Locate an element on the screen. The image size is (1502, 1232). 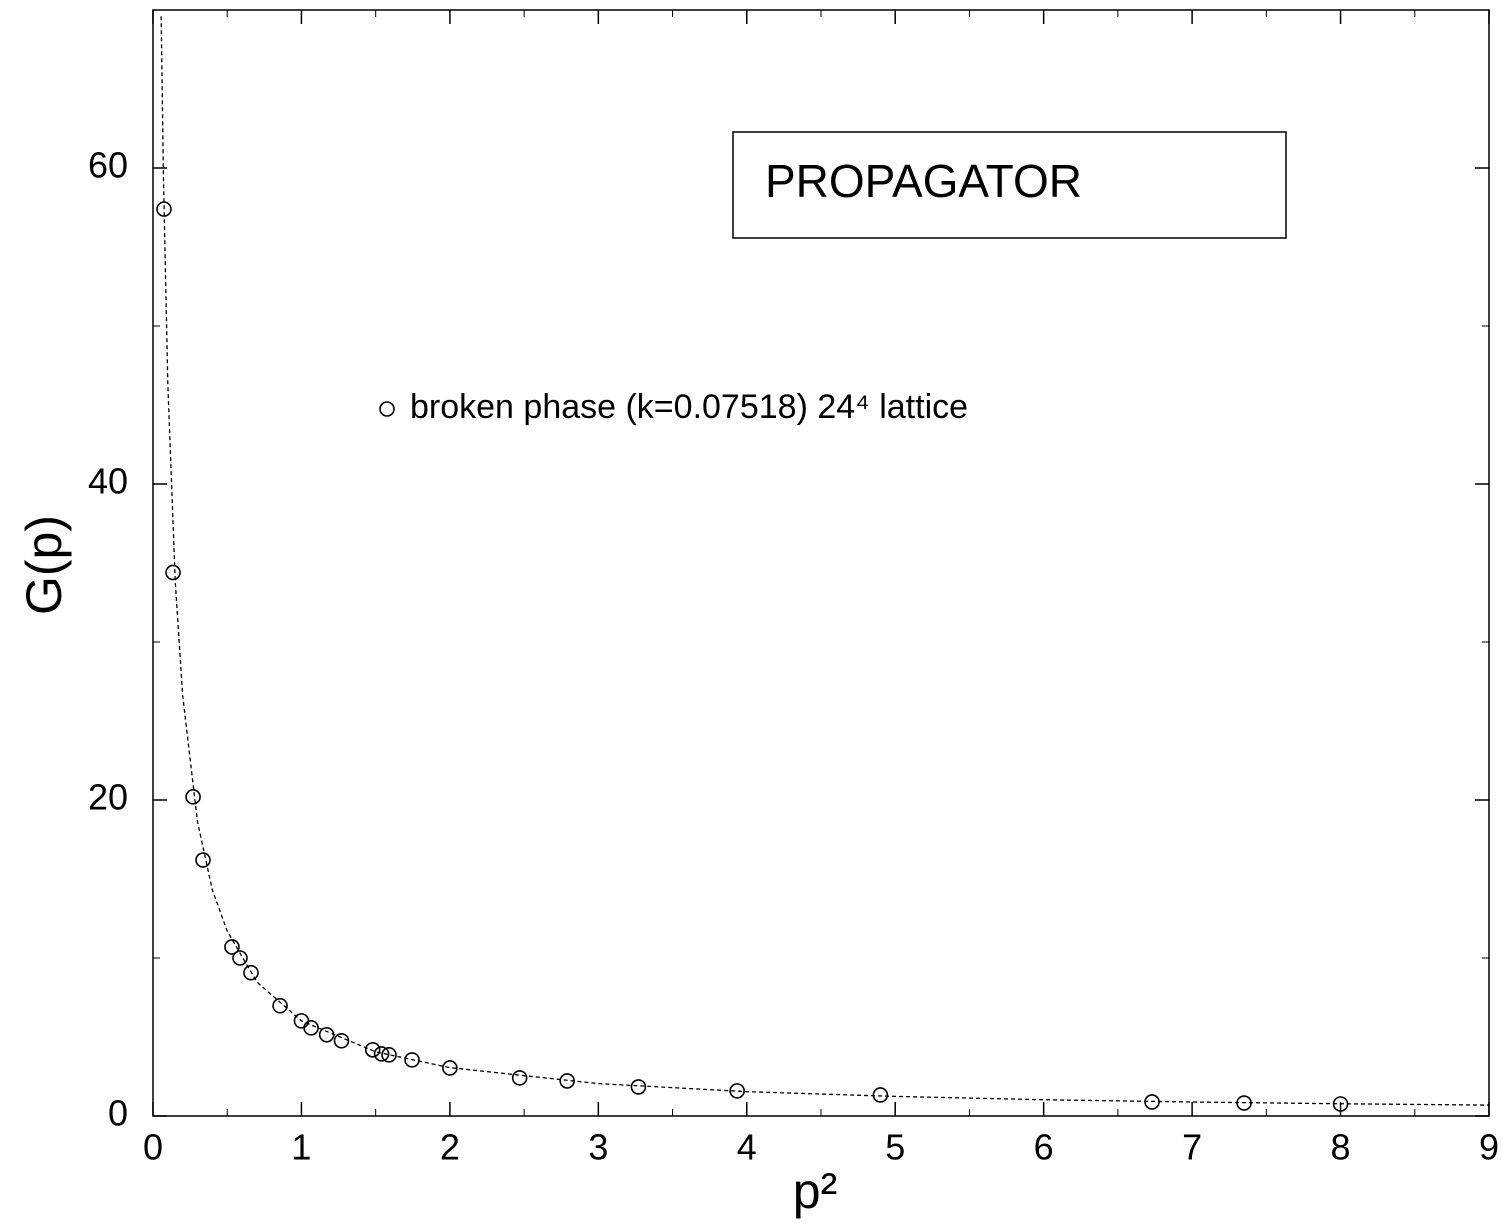
x-tick-label: 7 is located at coordinates (1192, 1147).